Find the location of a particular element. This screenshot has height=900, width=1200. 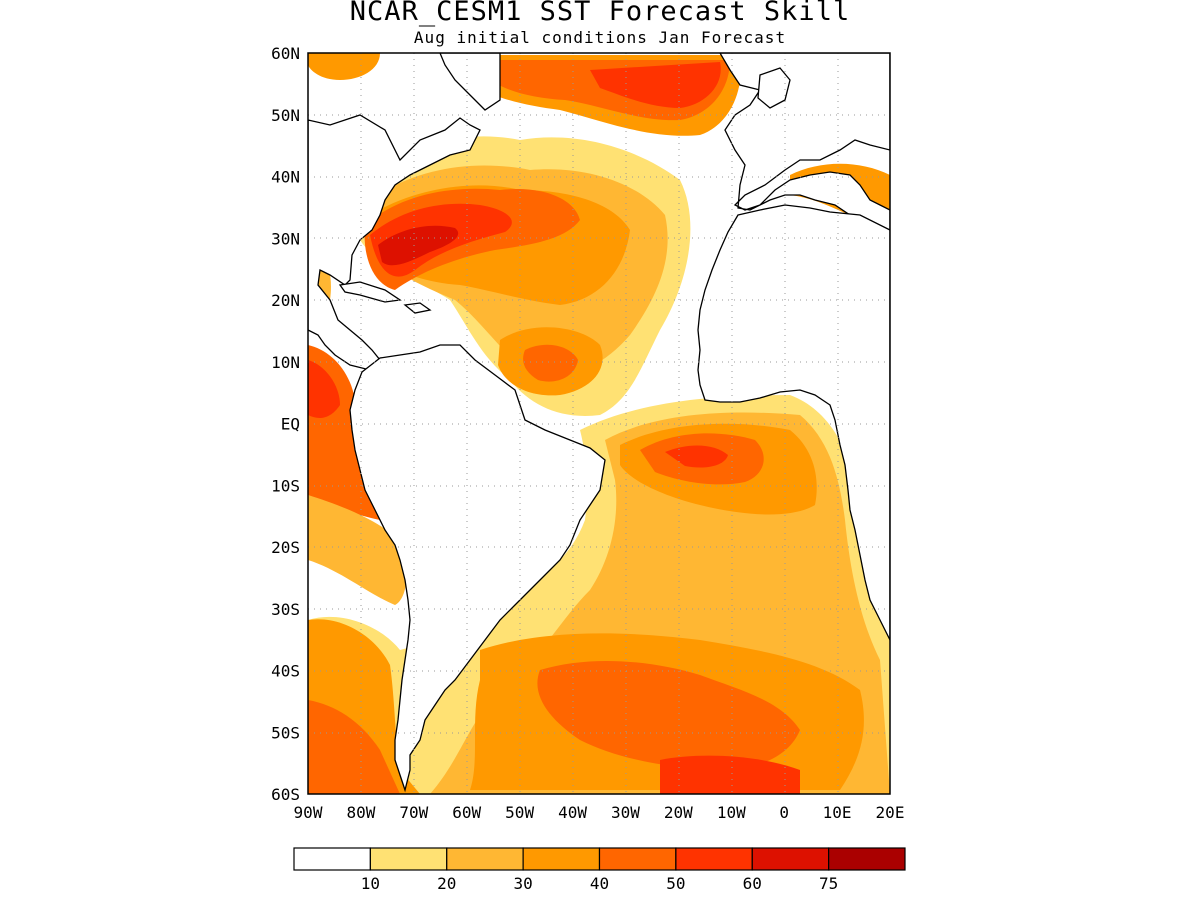

lon-label: 90W is located at coordinates (308, 812).